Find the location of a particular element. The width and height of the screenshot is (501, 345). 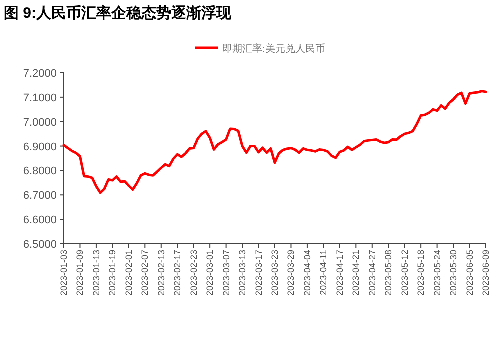

x-tick-label: 2023-02-13 is located at coordinates (161, 273).